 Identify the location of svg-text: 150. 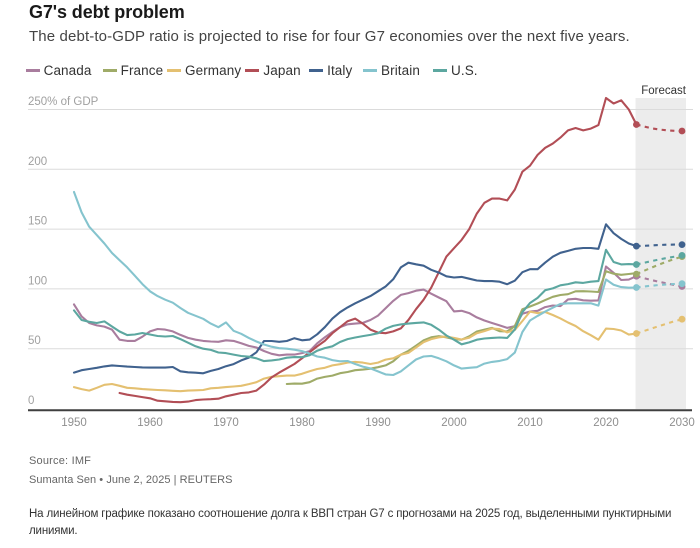
(37, 222).